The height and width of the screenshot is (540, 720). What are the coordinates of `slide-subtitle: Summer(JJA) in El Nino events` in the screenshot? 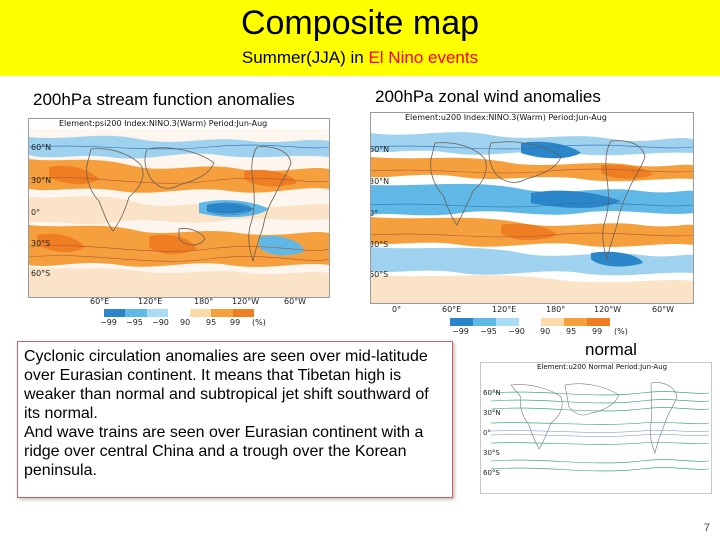 It's located at (360, 58).